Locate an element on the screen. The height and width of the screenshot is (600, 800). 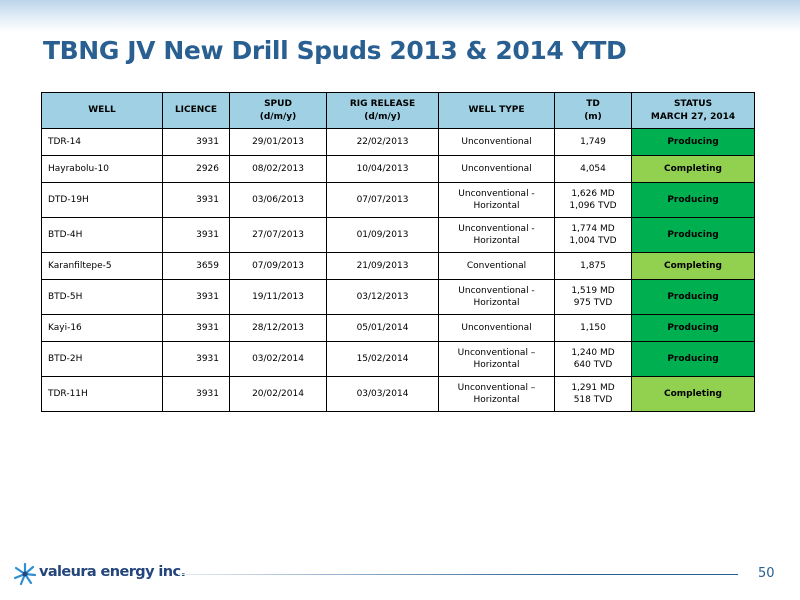
status-cell: Completing is located at coordinates (693, 169).